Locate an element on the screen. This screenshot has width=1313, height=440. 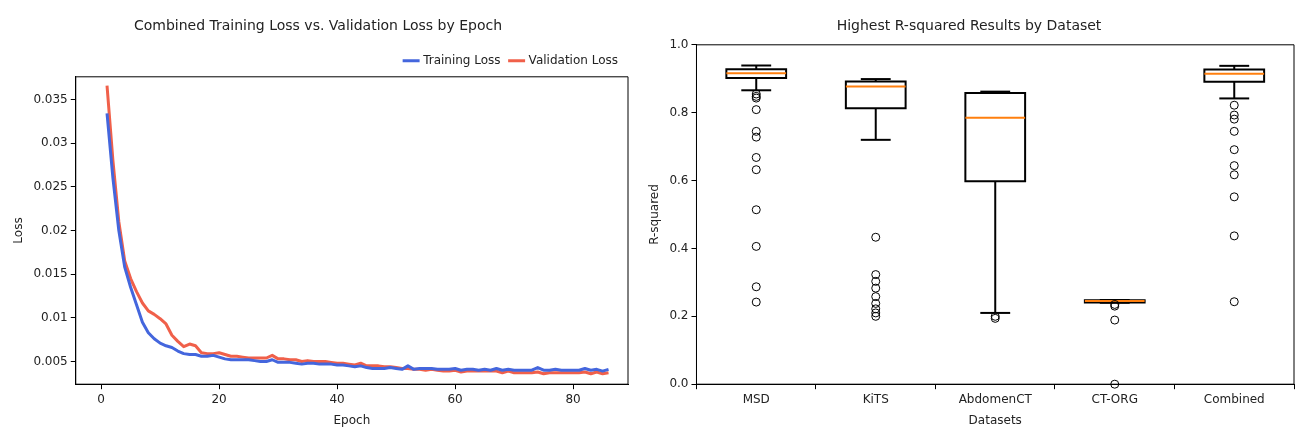
y-tick-label: 0.4 is located at coordinates (679, 247).